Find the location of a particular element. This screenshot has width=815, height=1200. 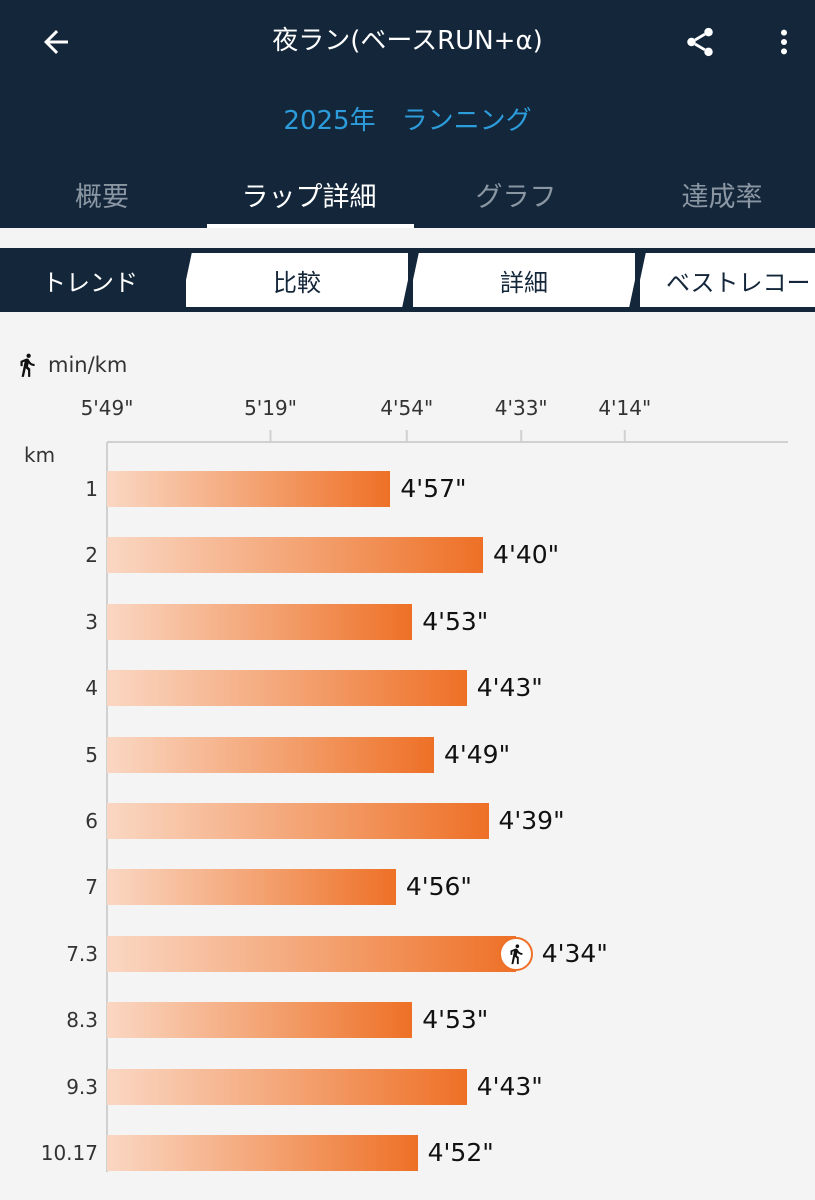

subtab-trend-label: トレンド is located at coordinates (90, 282).